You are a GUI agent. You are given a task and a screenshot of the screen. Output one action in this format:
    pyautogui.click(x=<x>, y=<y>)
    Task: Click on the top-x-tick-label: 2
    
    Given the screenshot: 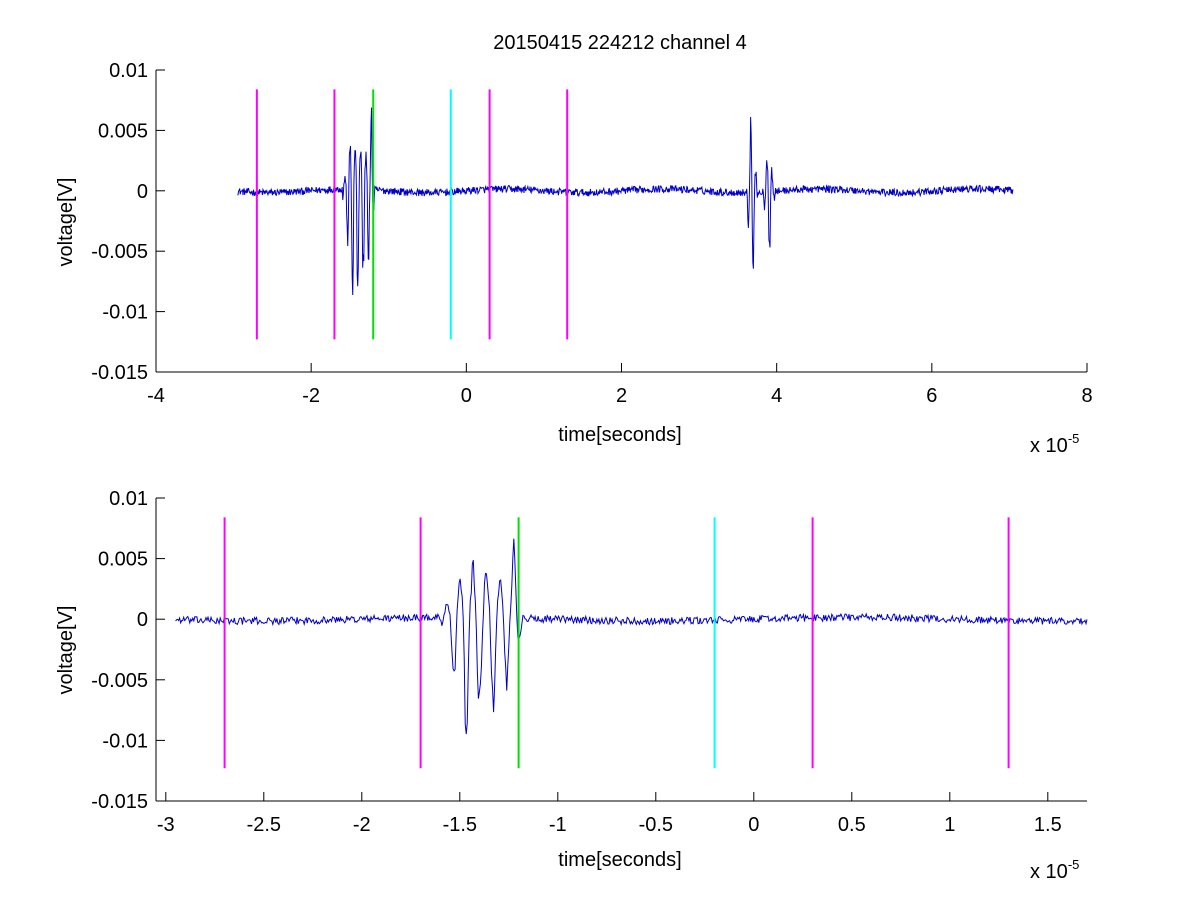 What is the action you would take?
    pyautogui.click(x=621, y=396)
    